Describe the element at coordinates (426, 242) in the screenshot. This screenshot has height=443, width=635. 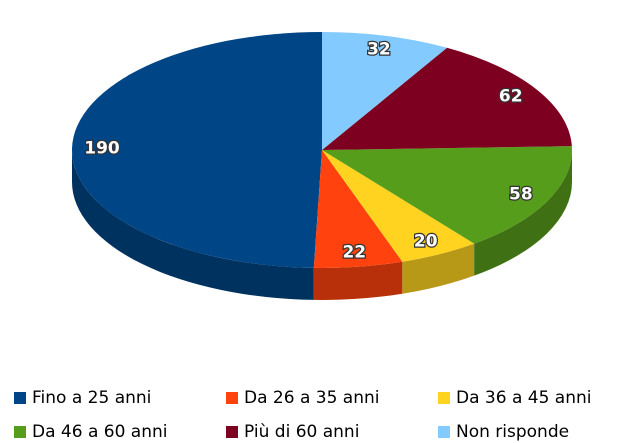
I see `data-label: 20` at that location.